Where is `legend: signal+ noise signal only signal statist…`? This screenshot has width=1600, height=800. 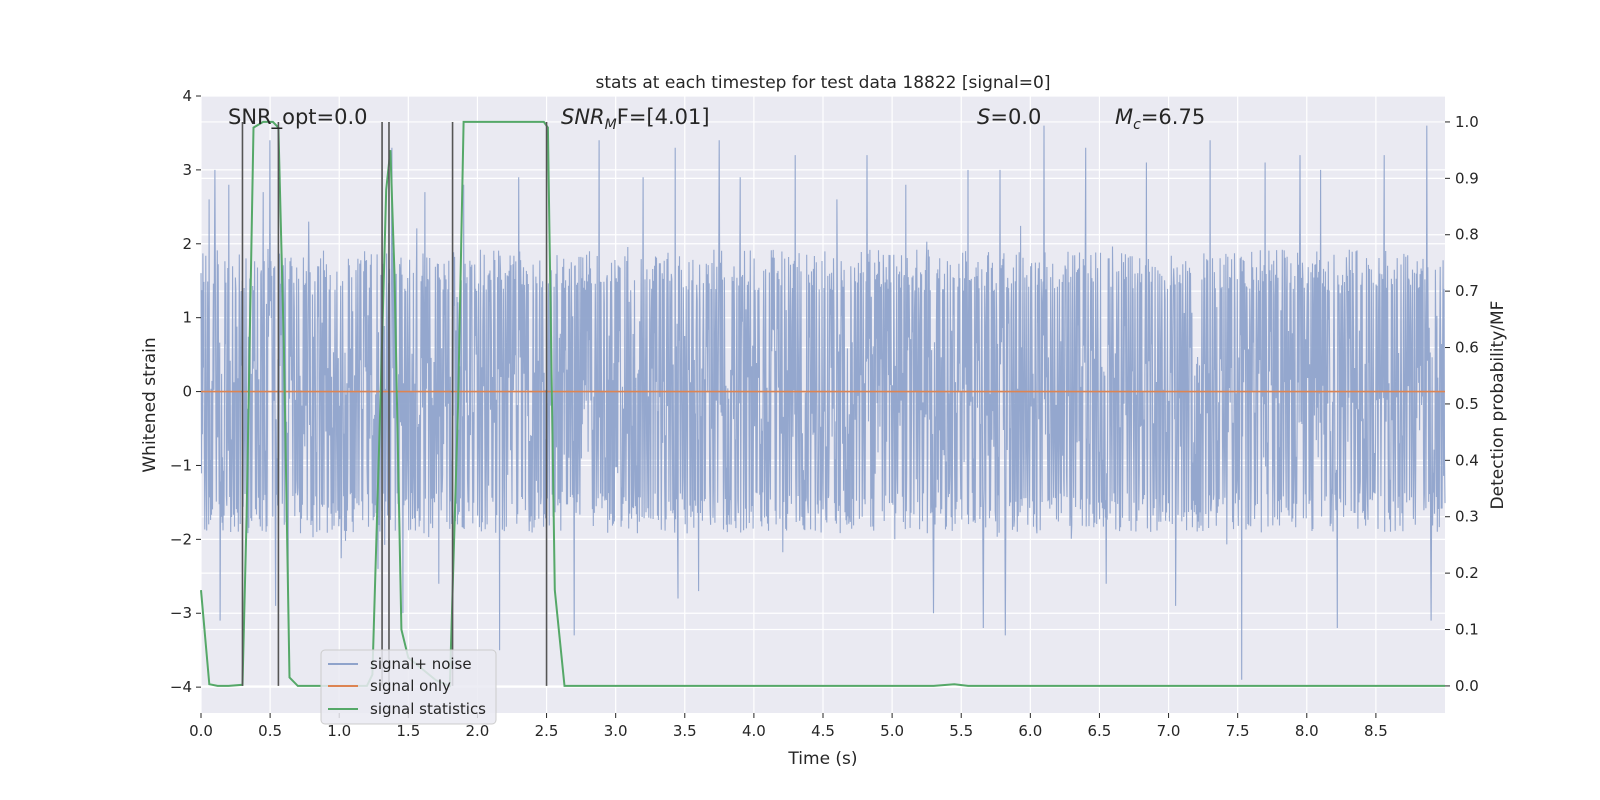 legend: signal+ noise signal only signal statist… is located at coordinates (408, 687).